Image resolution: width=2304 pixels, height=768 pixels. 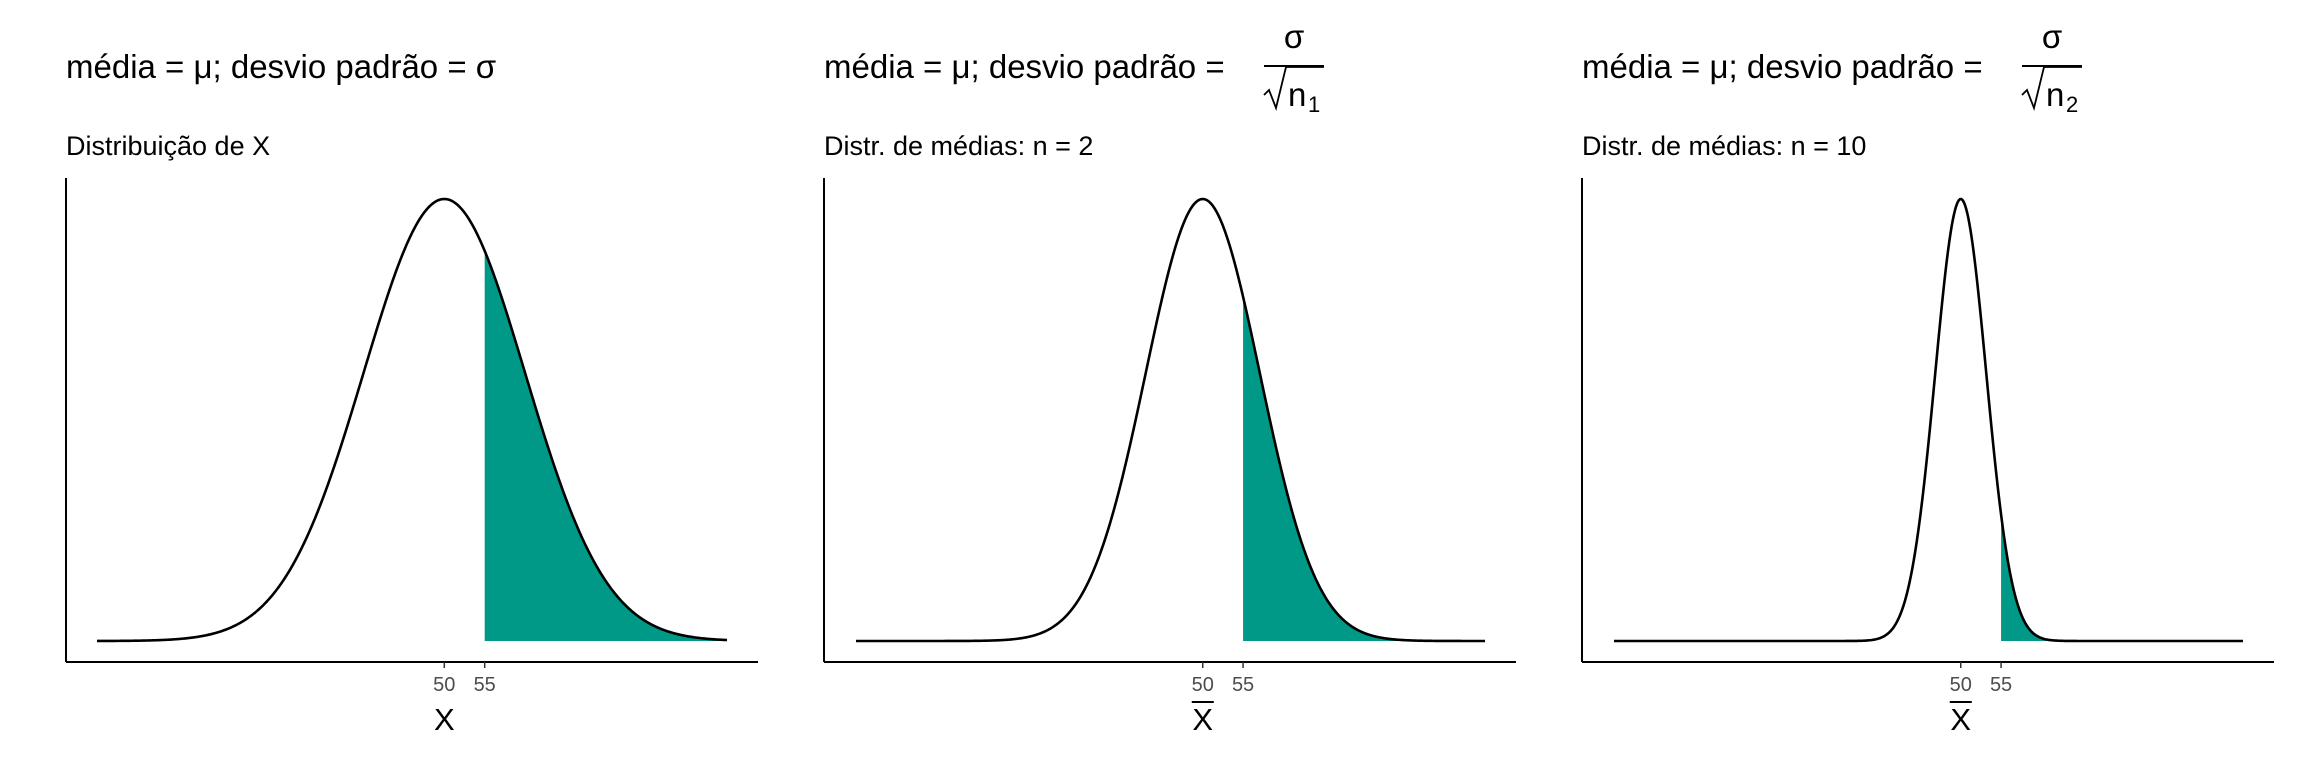 I want to click on panel-subtitle: Distr. de médias: n = 2, so click(x=958, y=146).